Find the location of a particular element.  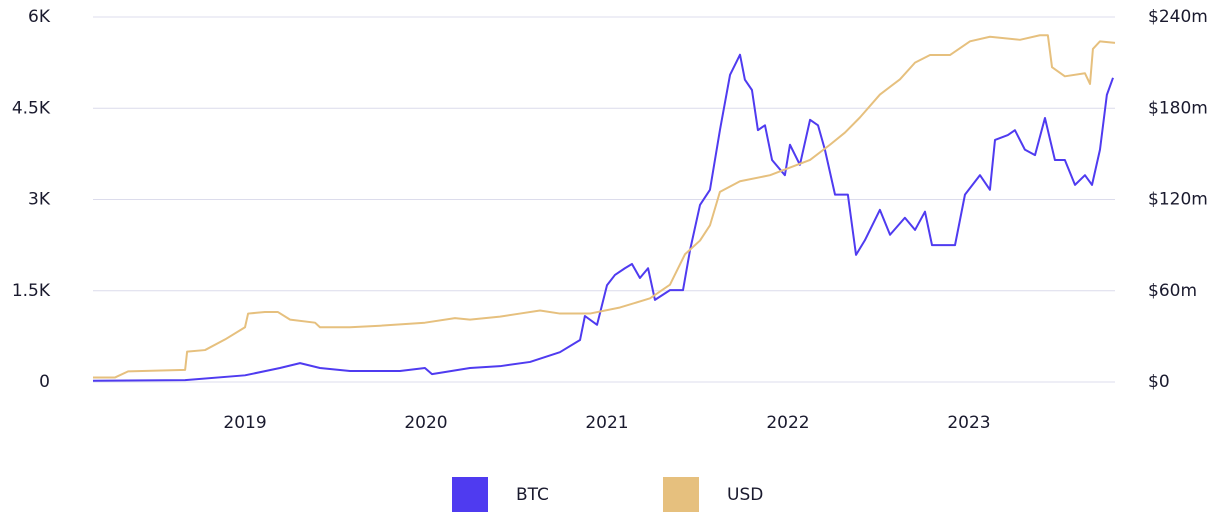

y2-tick-label: $120m is located at coordinates (1178, 200).